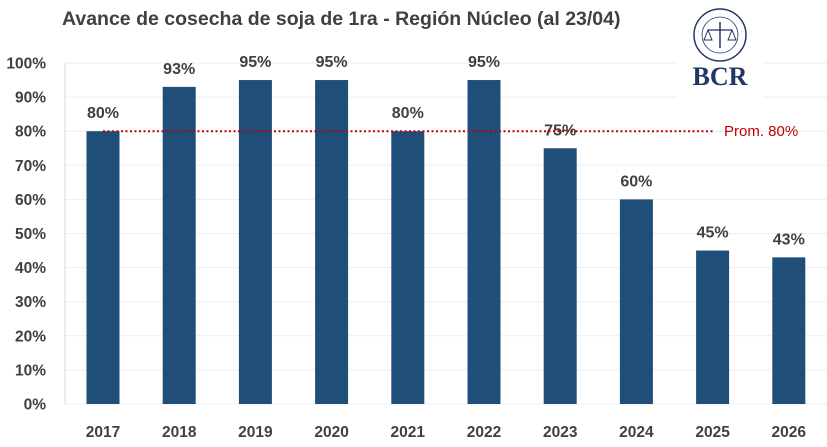  Describe the element at coordinates (30, 132) in the screenshot. I see `y-tick-label: 80%` at that location.